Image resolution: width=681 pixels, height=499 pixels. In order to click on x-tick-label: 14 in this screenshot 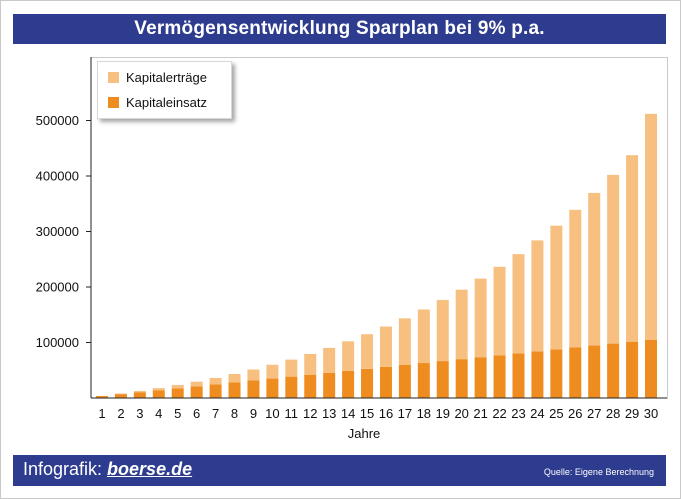, I will do `click(348, 413)`.